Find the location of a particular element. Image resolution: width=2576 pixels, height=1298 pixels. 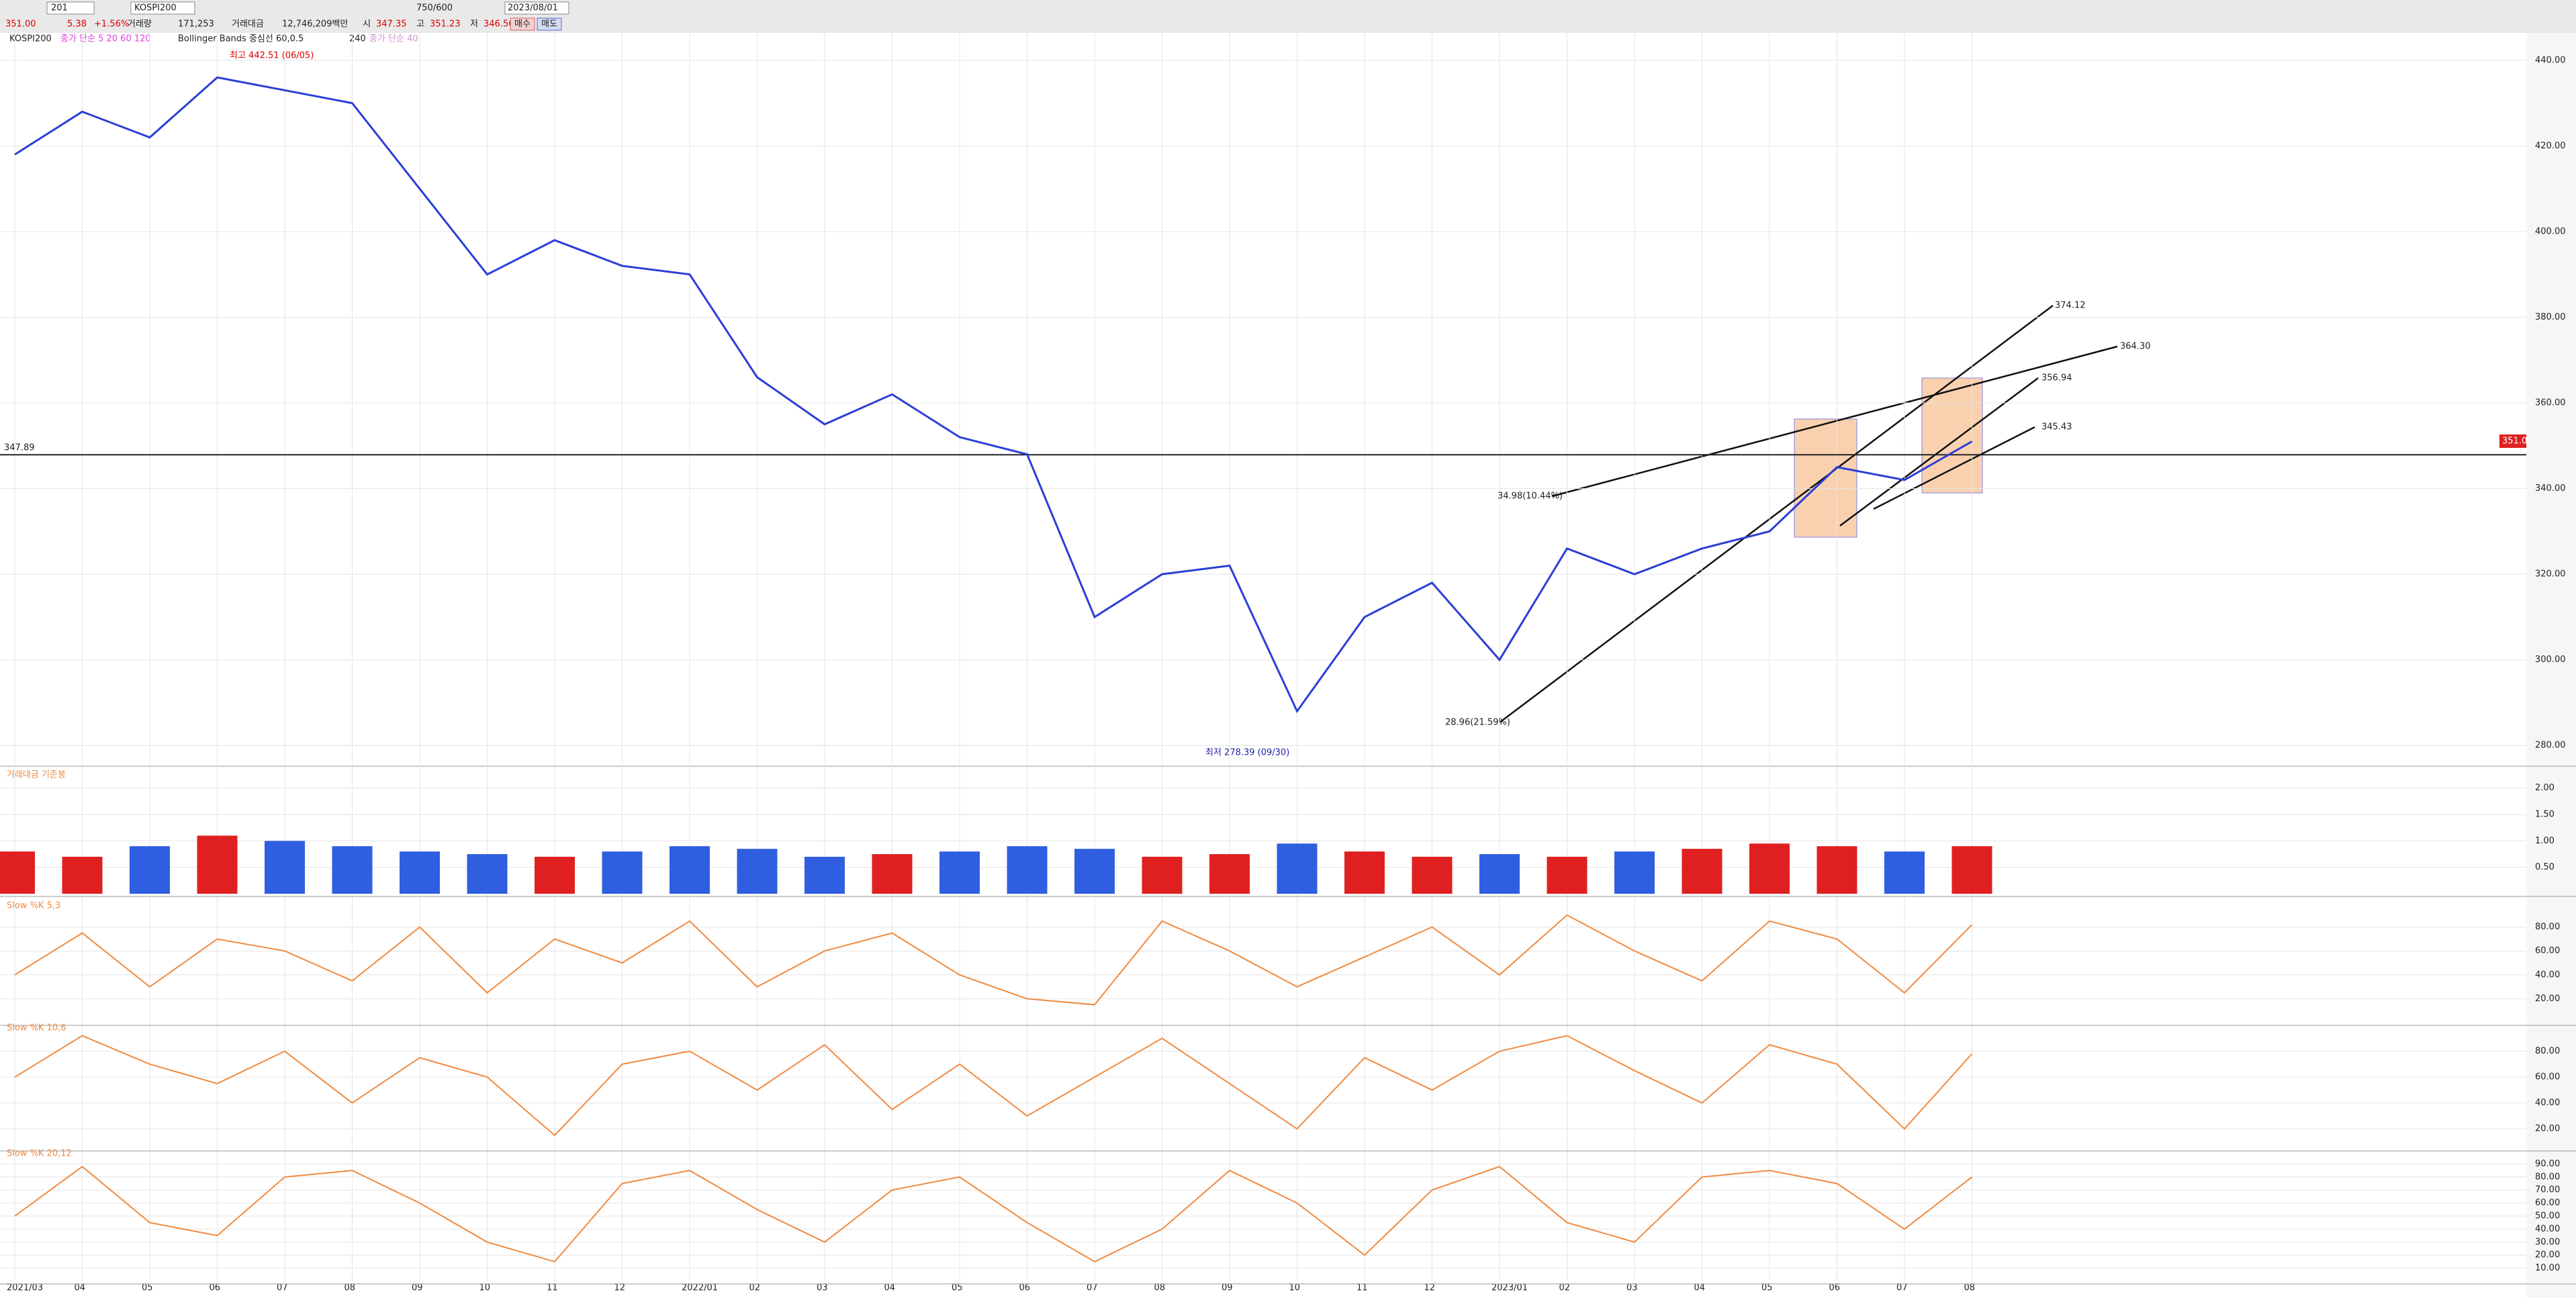

sell: 매도 is located at coordinates (549, 24).